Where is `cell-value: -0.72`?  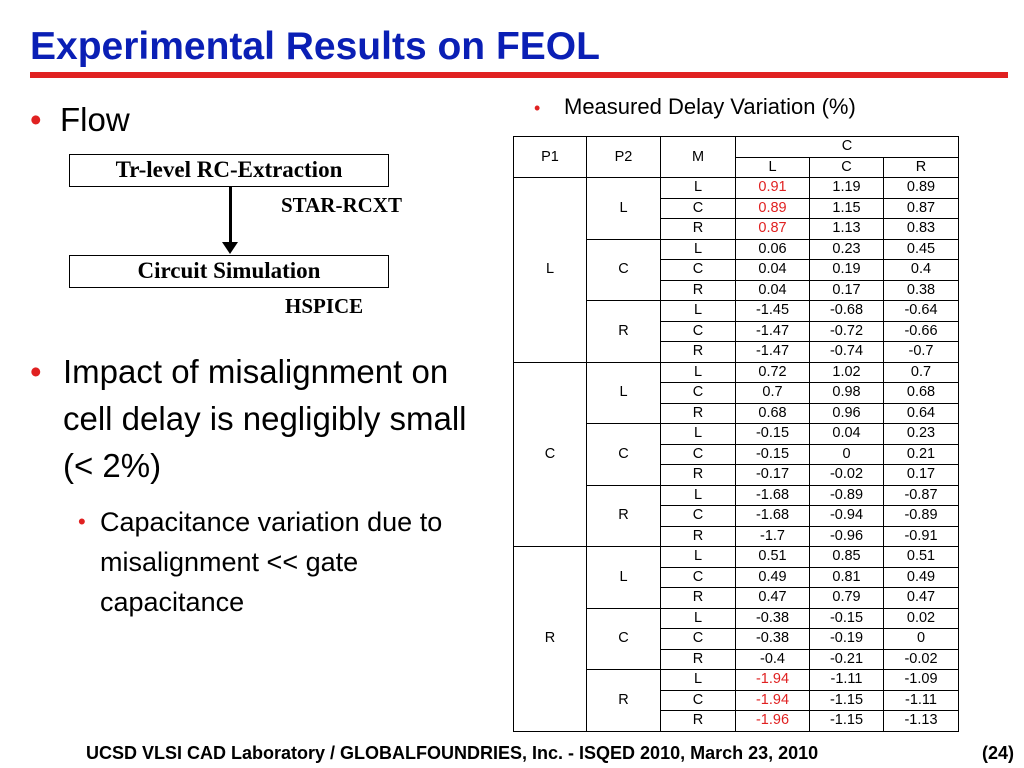 cell-value: -0.72 is located at coordinates (846, 331).